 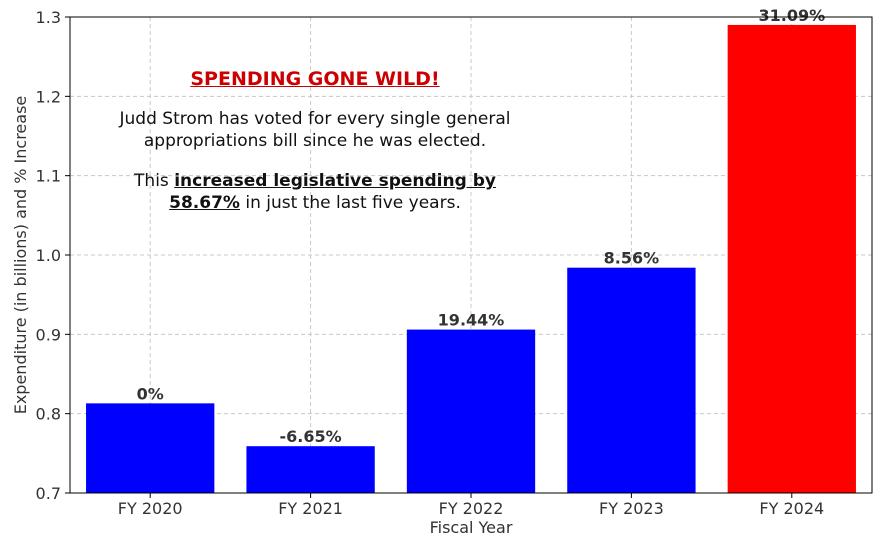 I want to click on x-axis-ticks: FY 2020 FY 2021 FY 2022 FY 2023 FY 2024, so click(x=471, y=505).